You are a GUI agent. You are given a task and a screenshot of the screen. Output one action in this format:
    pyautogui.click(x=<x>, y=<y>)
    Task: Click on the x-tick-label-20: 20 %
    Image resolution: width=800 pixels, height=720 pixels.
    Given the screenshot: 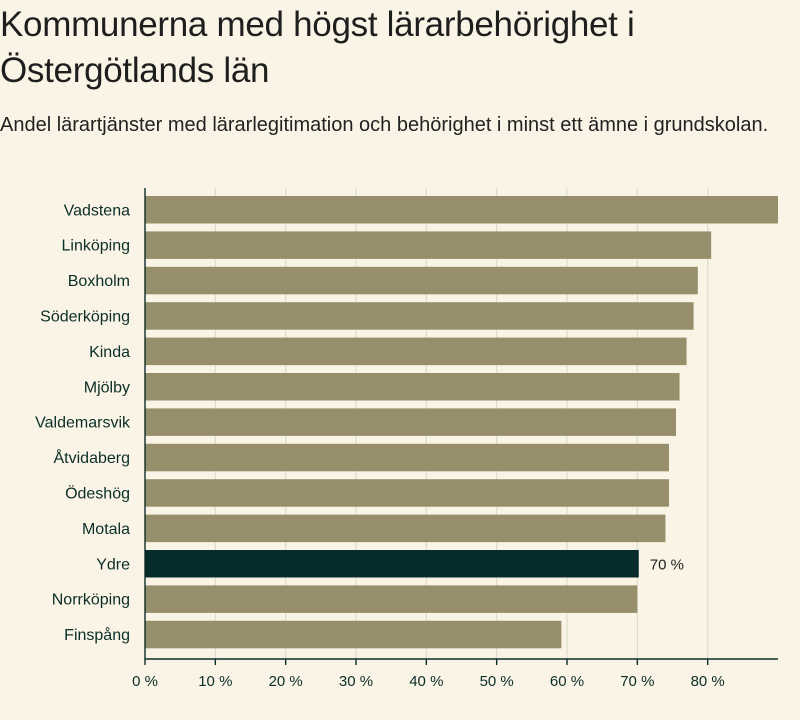 What is the action you would take?
    pyautogui.click(x=286, y=681)
    